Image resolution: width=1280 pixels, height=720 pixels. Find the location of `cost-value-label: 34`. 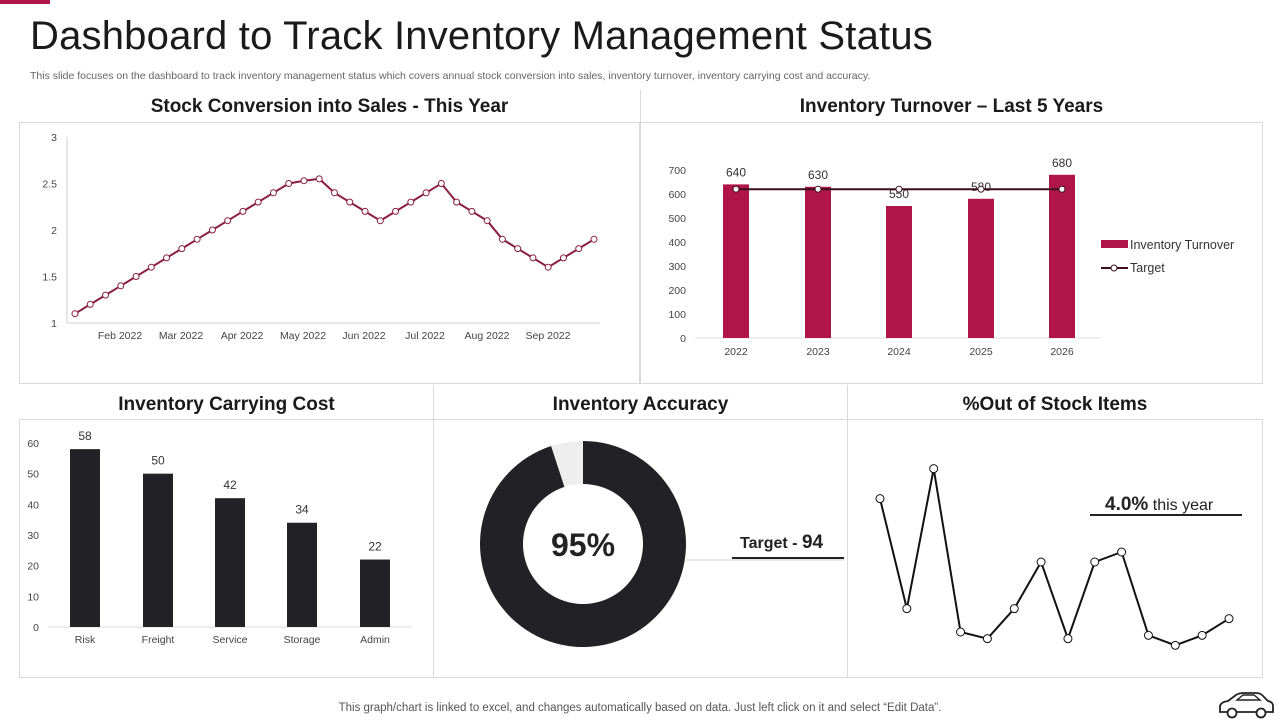

cost-value-label: 34 is located at coordinates (302, 510).